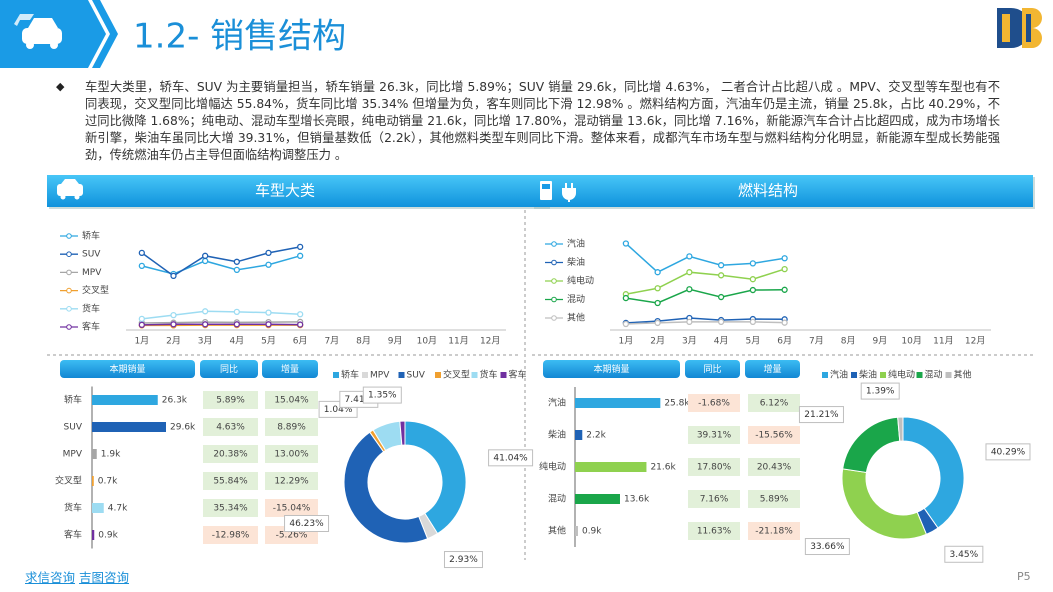 This screenshot has width=1053, height=592. I want to click on table-cell-text: 55.84%, so click(230, 482).